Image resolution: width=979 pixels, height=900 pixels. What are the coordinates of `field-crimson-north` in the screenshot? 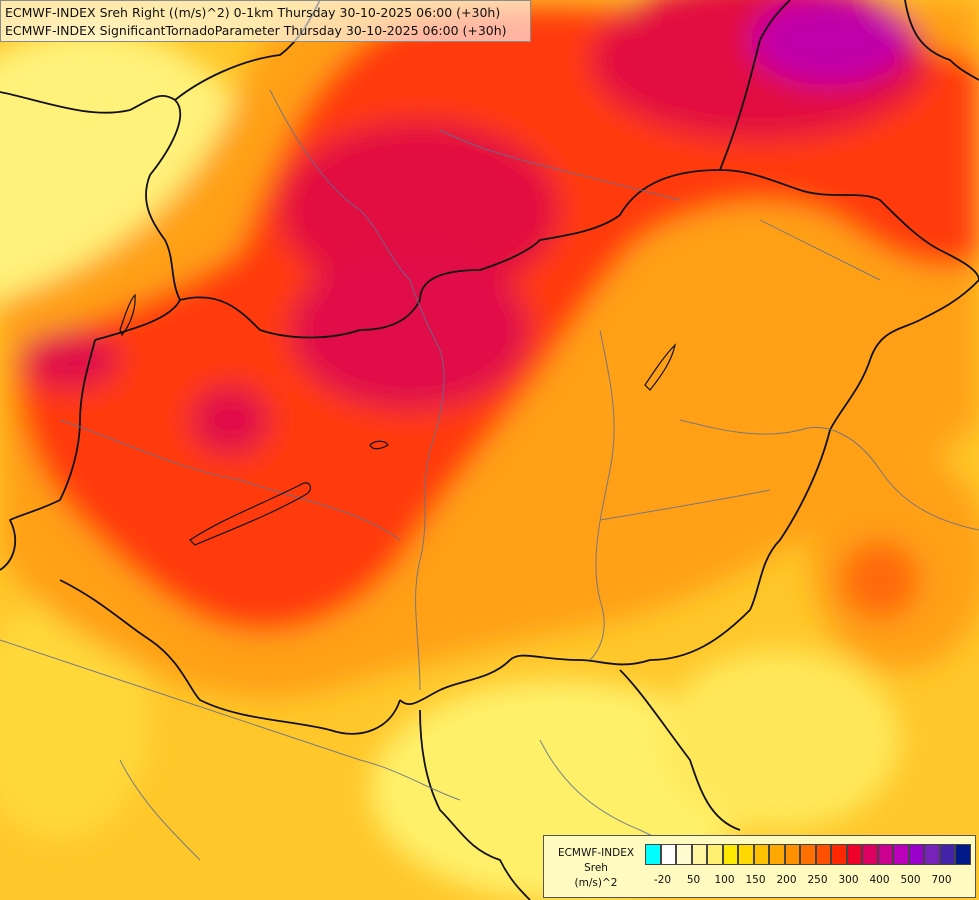 It's located at (420, 210).